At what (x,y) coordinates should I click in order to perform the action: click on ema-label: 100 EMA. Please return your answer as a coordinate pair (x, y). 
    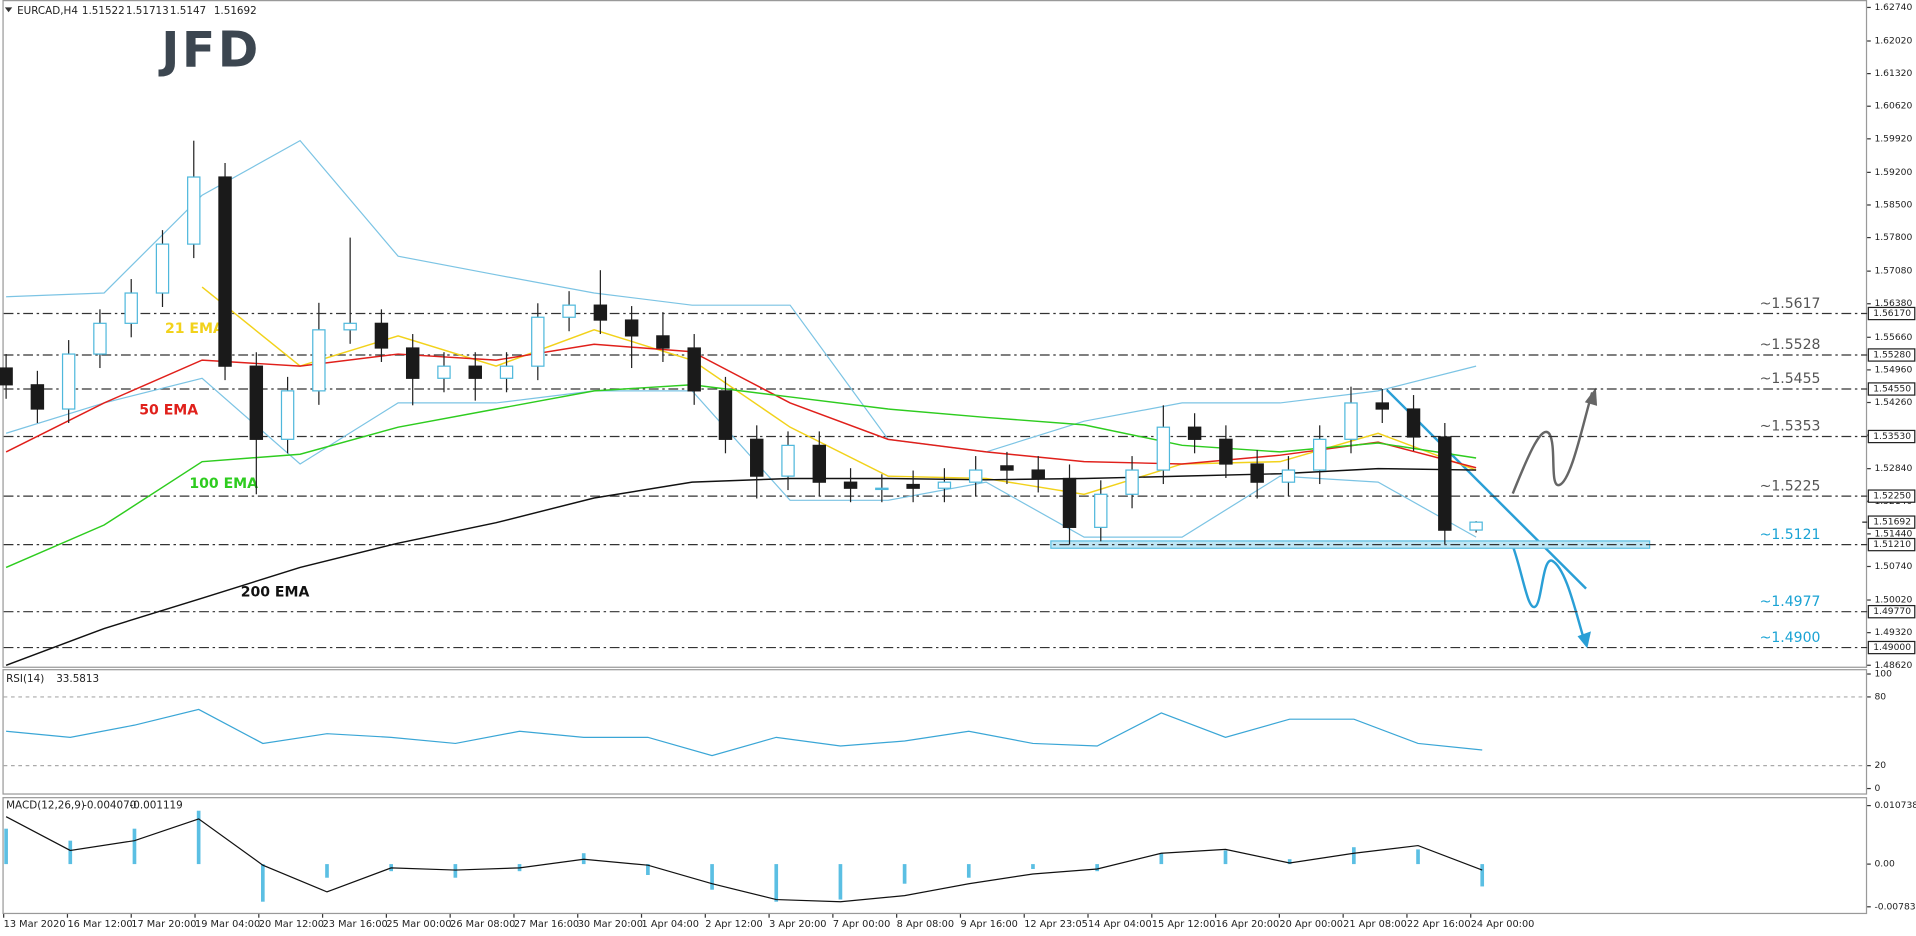
    Looking at the image, I should click on (223, 484).